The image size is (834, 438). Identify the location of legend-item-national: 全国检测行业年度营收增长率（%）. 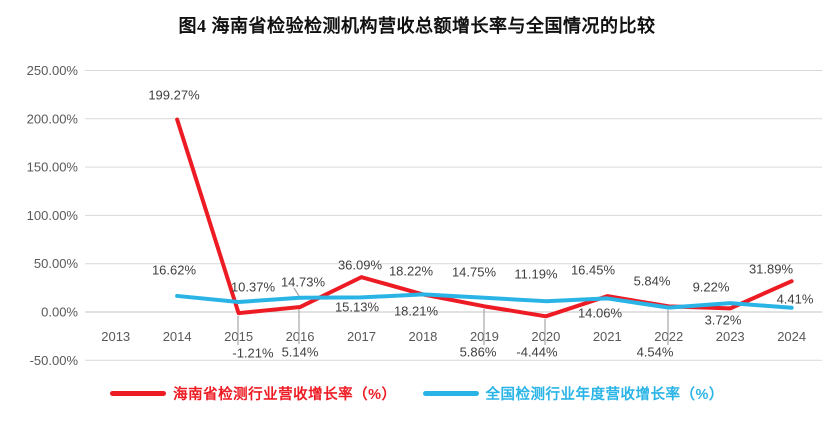
(573, 393).